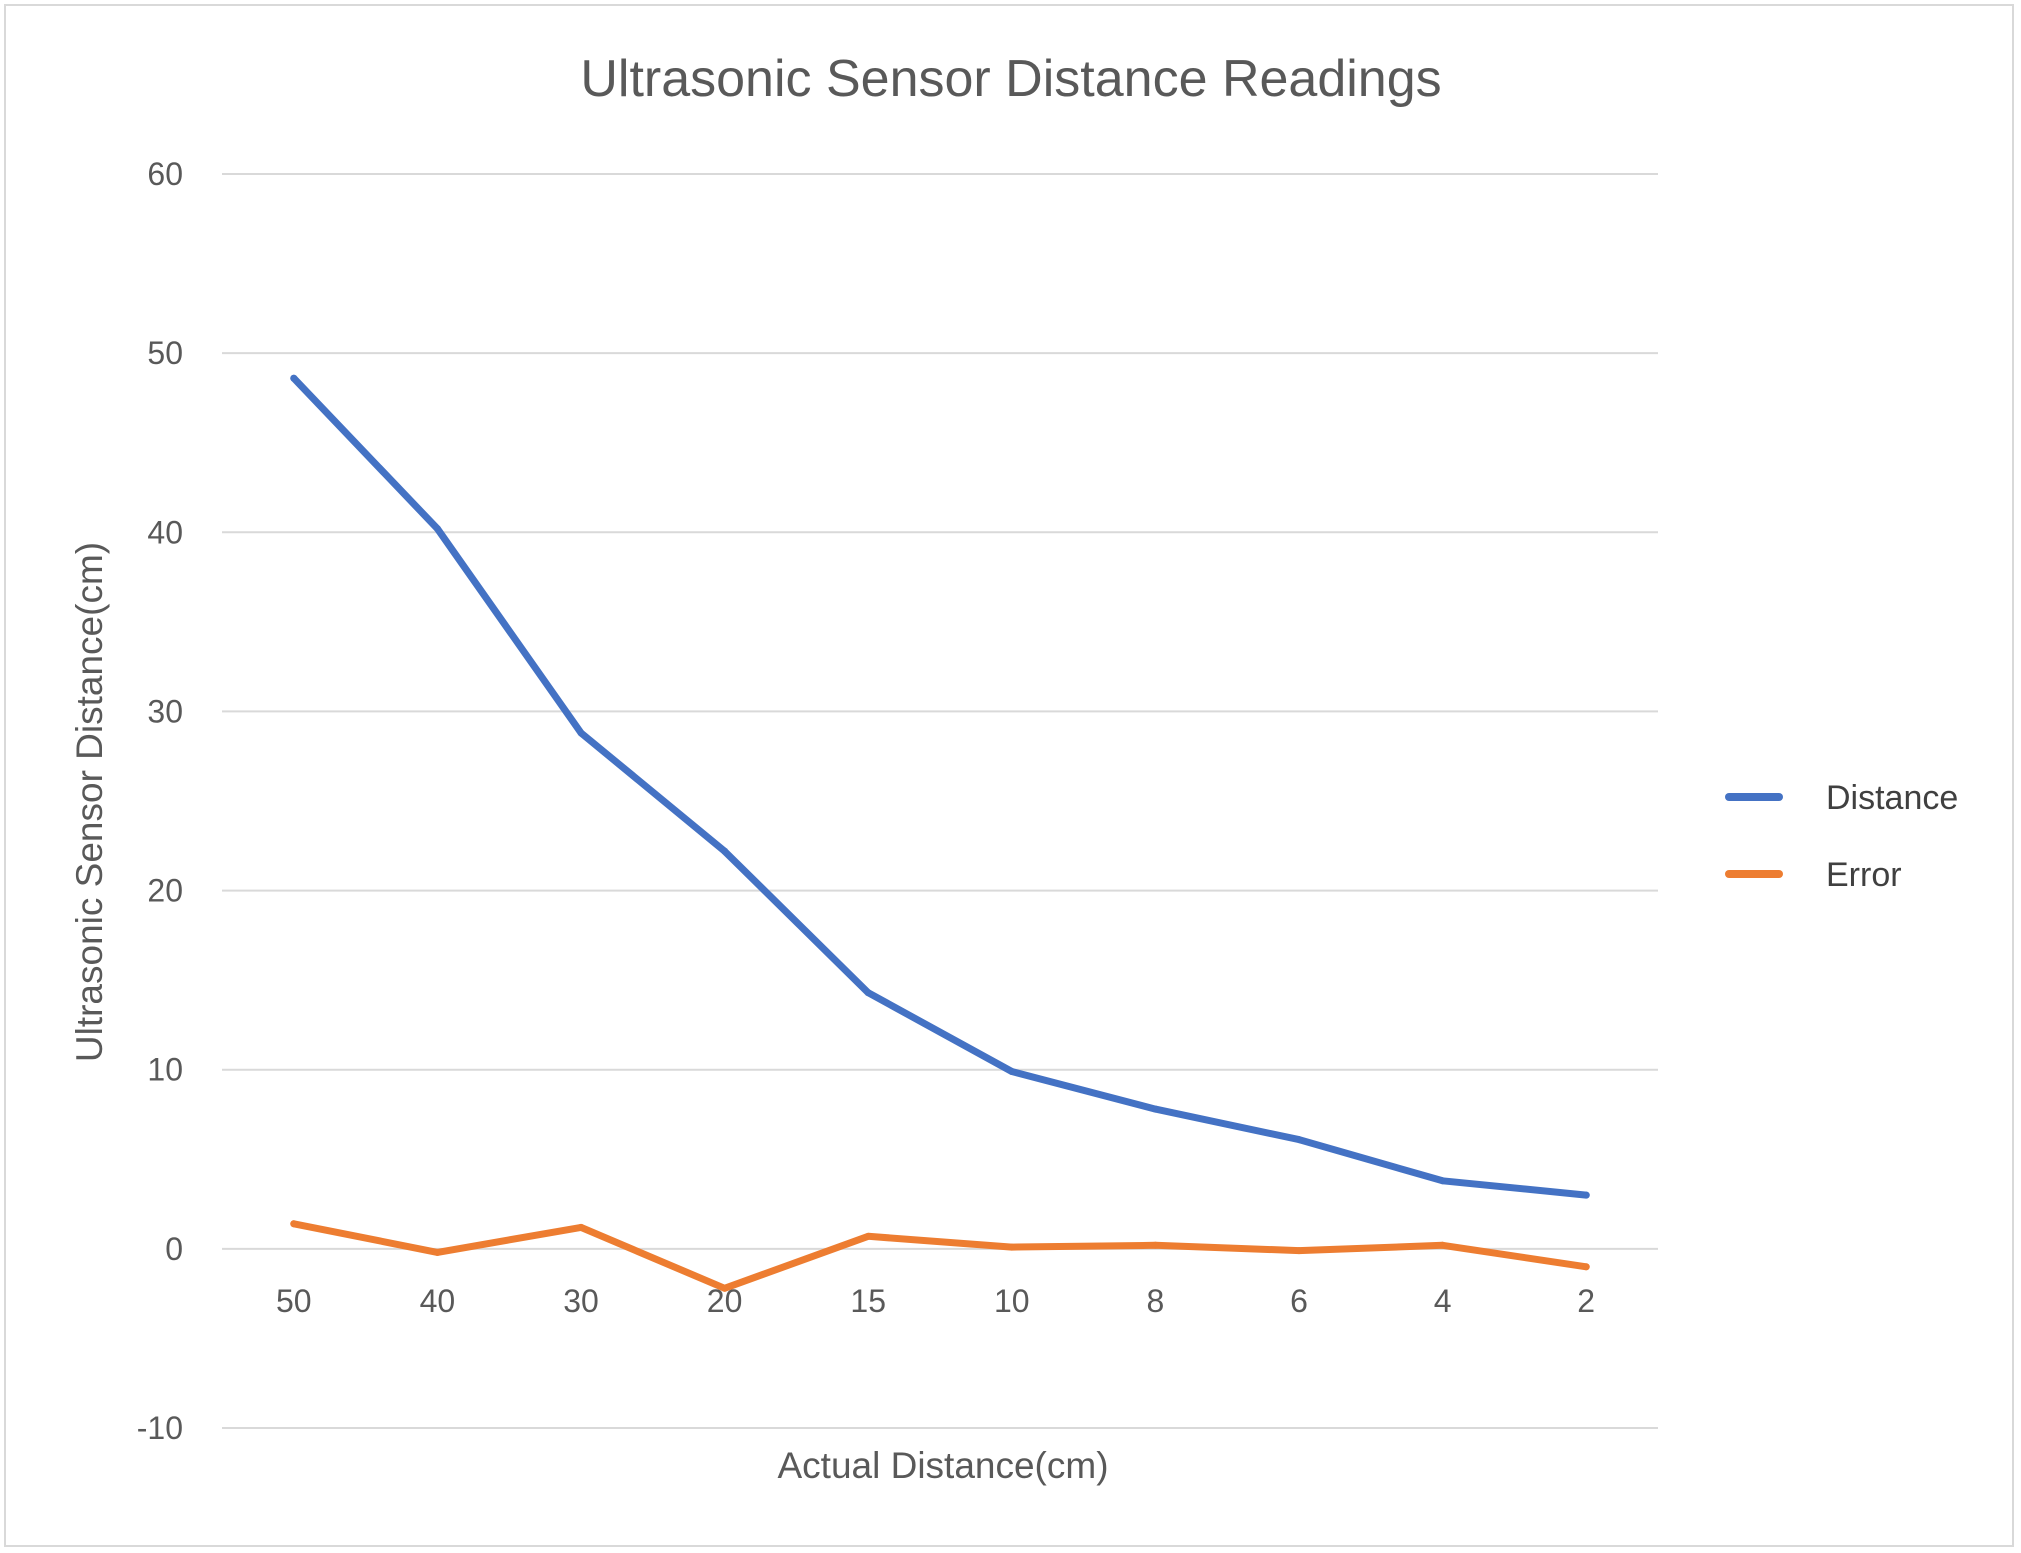 This screenshot has height=1553, width=2021. I want to click on x-tick-label: 40, so click(438, 1301).